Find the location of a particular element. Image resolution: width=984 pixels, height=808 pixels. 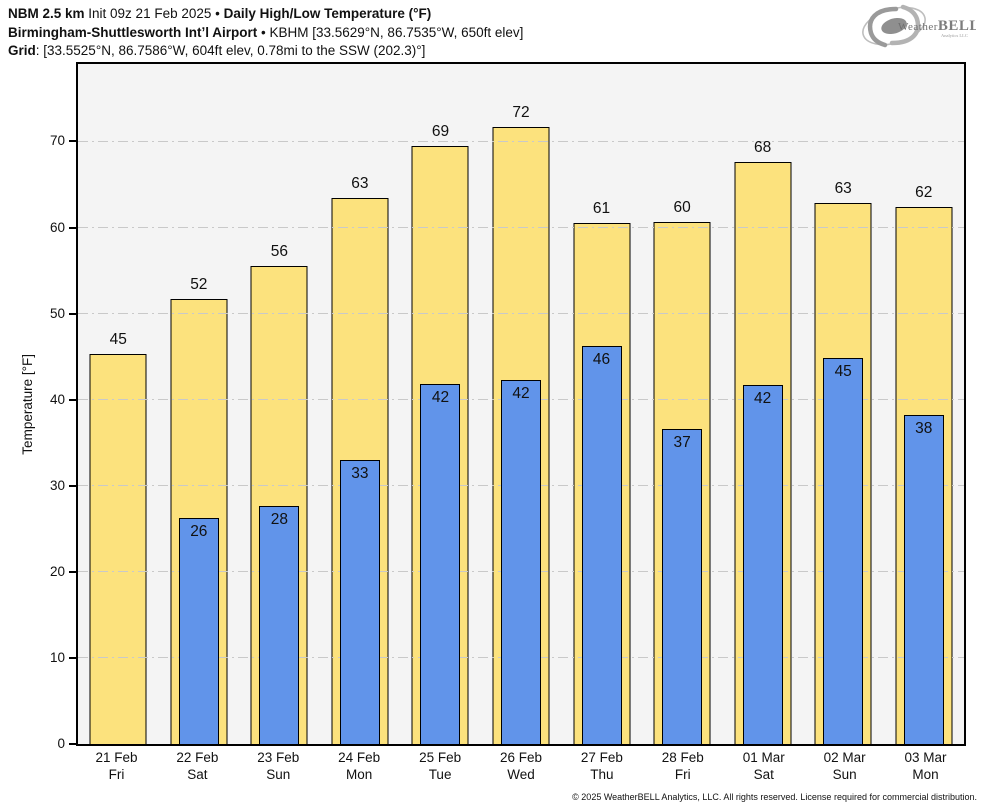

weatherbell-logo: WeatherBELL Analytics LLC is located at coordinates (918, 26).